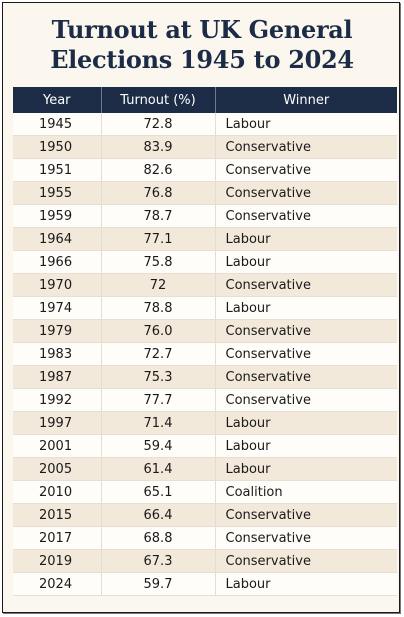 The image size is (404, 617). Describe the element at coordinates (57, 216) in the screenshot. I see `year-cell: 1959` at that location.